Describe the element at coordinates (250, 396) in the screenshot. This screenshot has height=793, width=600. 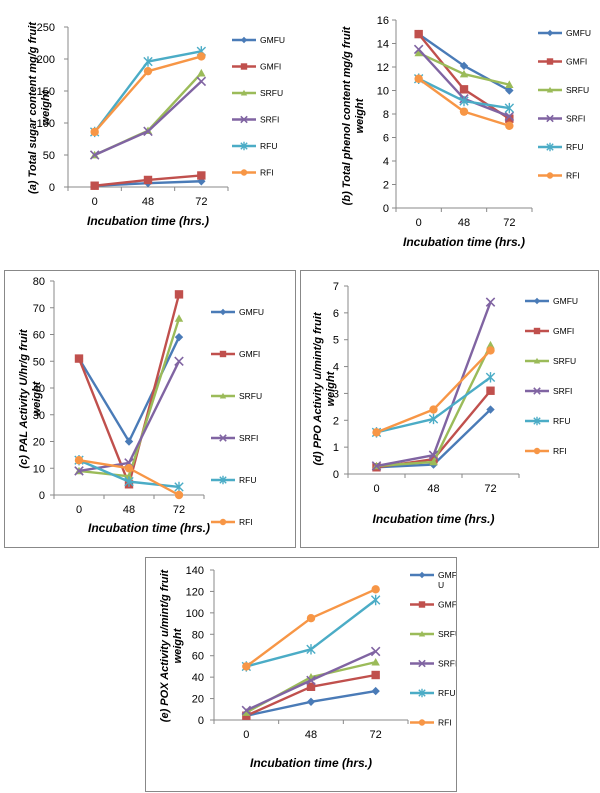
I see `legend-label: SRFU` at that location.